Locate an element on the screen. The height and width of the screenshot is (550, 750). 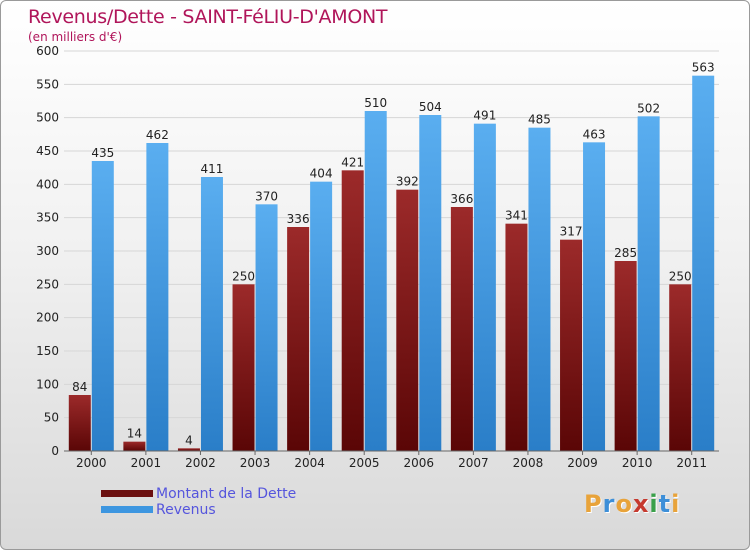
x-tick-label: 2010 is located at coordinates (637, 463).